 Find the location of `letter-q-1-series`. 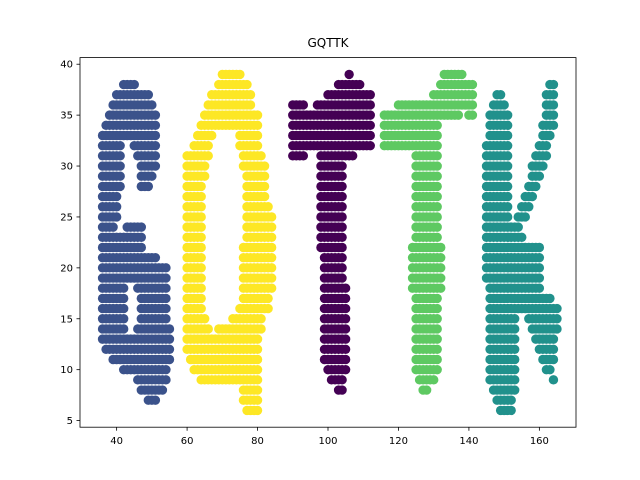

letter-q-1-series is located at coordinates (229, 242).